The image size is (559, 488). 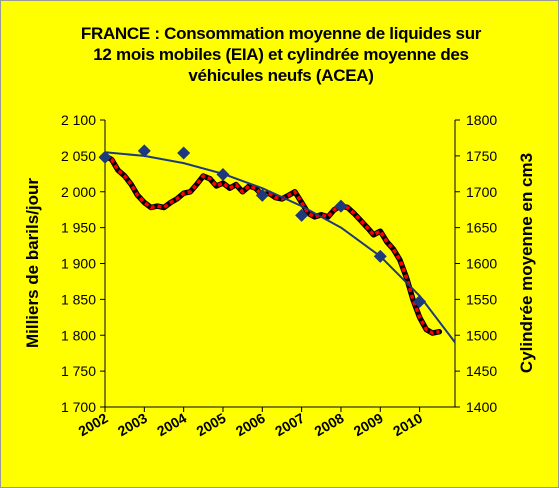 I want to click on x-axis-tick-label: 2005, so click(x=210, y=425).